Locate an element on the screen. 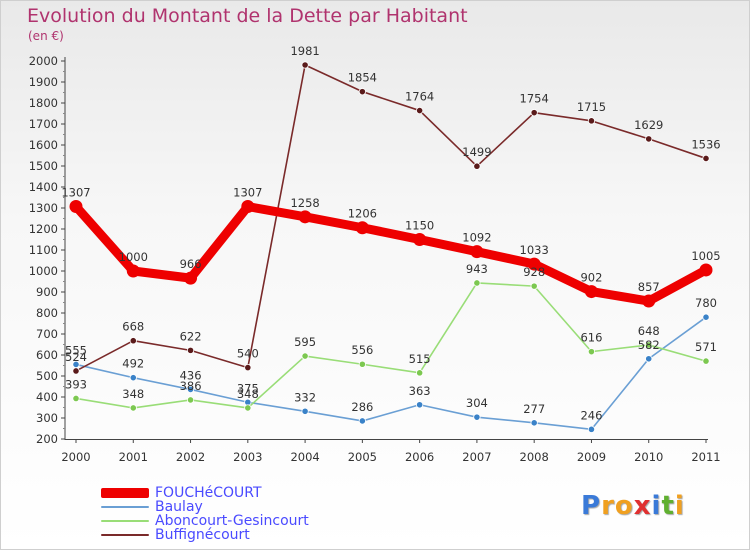  x-tick-label: 2004 is located at coordinates (304, 457).